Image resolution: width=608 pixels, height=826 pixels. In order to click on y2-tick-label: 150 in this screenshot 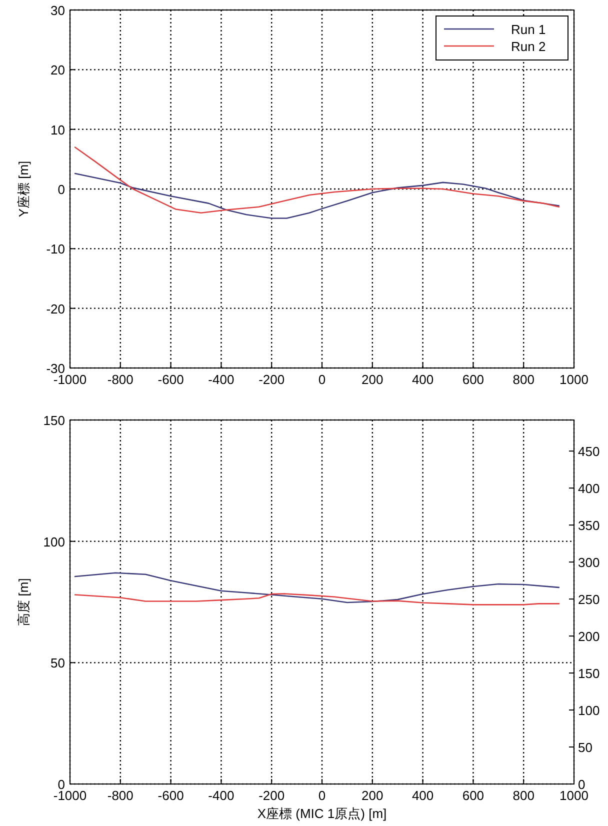, I will do `click(589, 674)`.